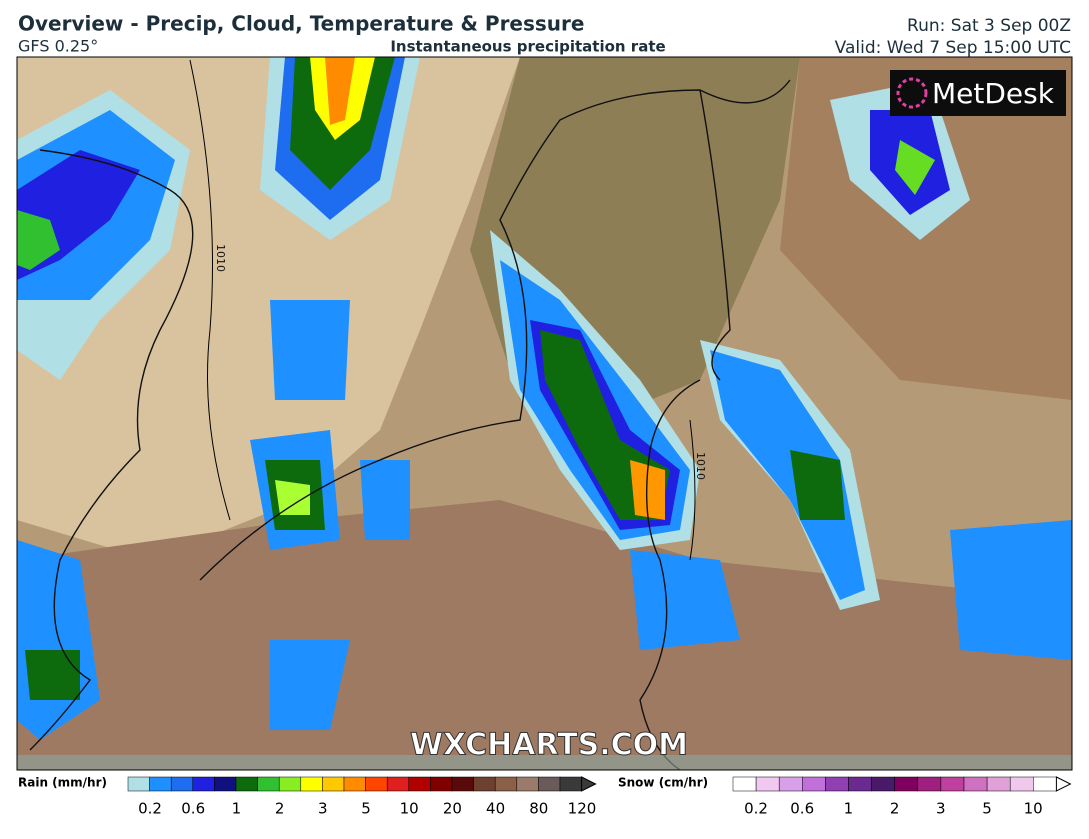  I want to click on snow-label: 2, so click(895, 809).